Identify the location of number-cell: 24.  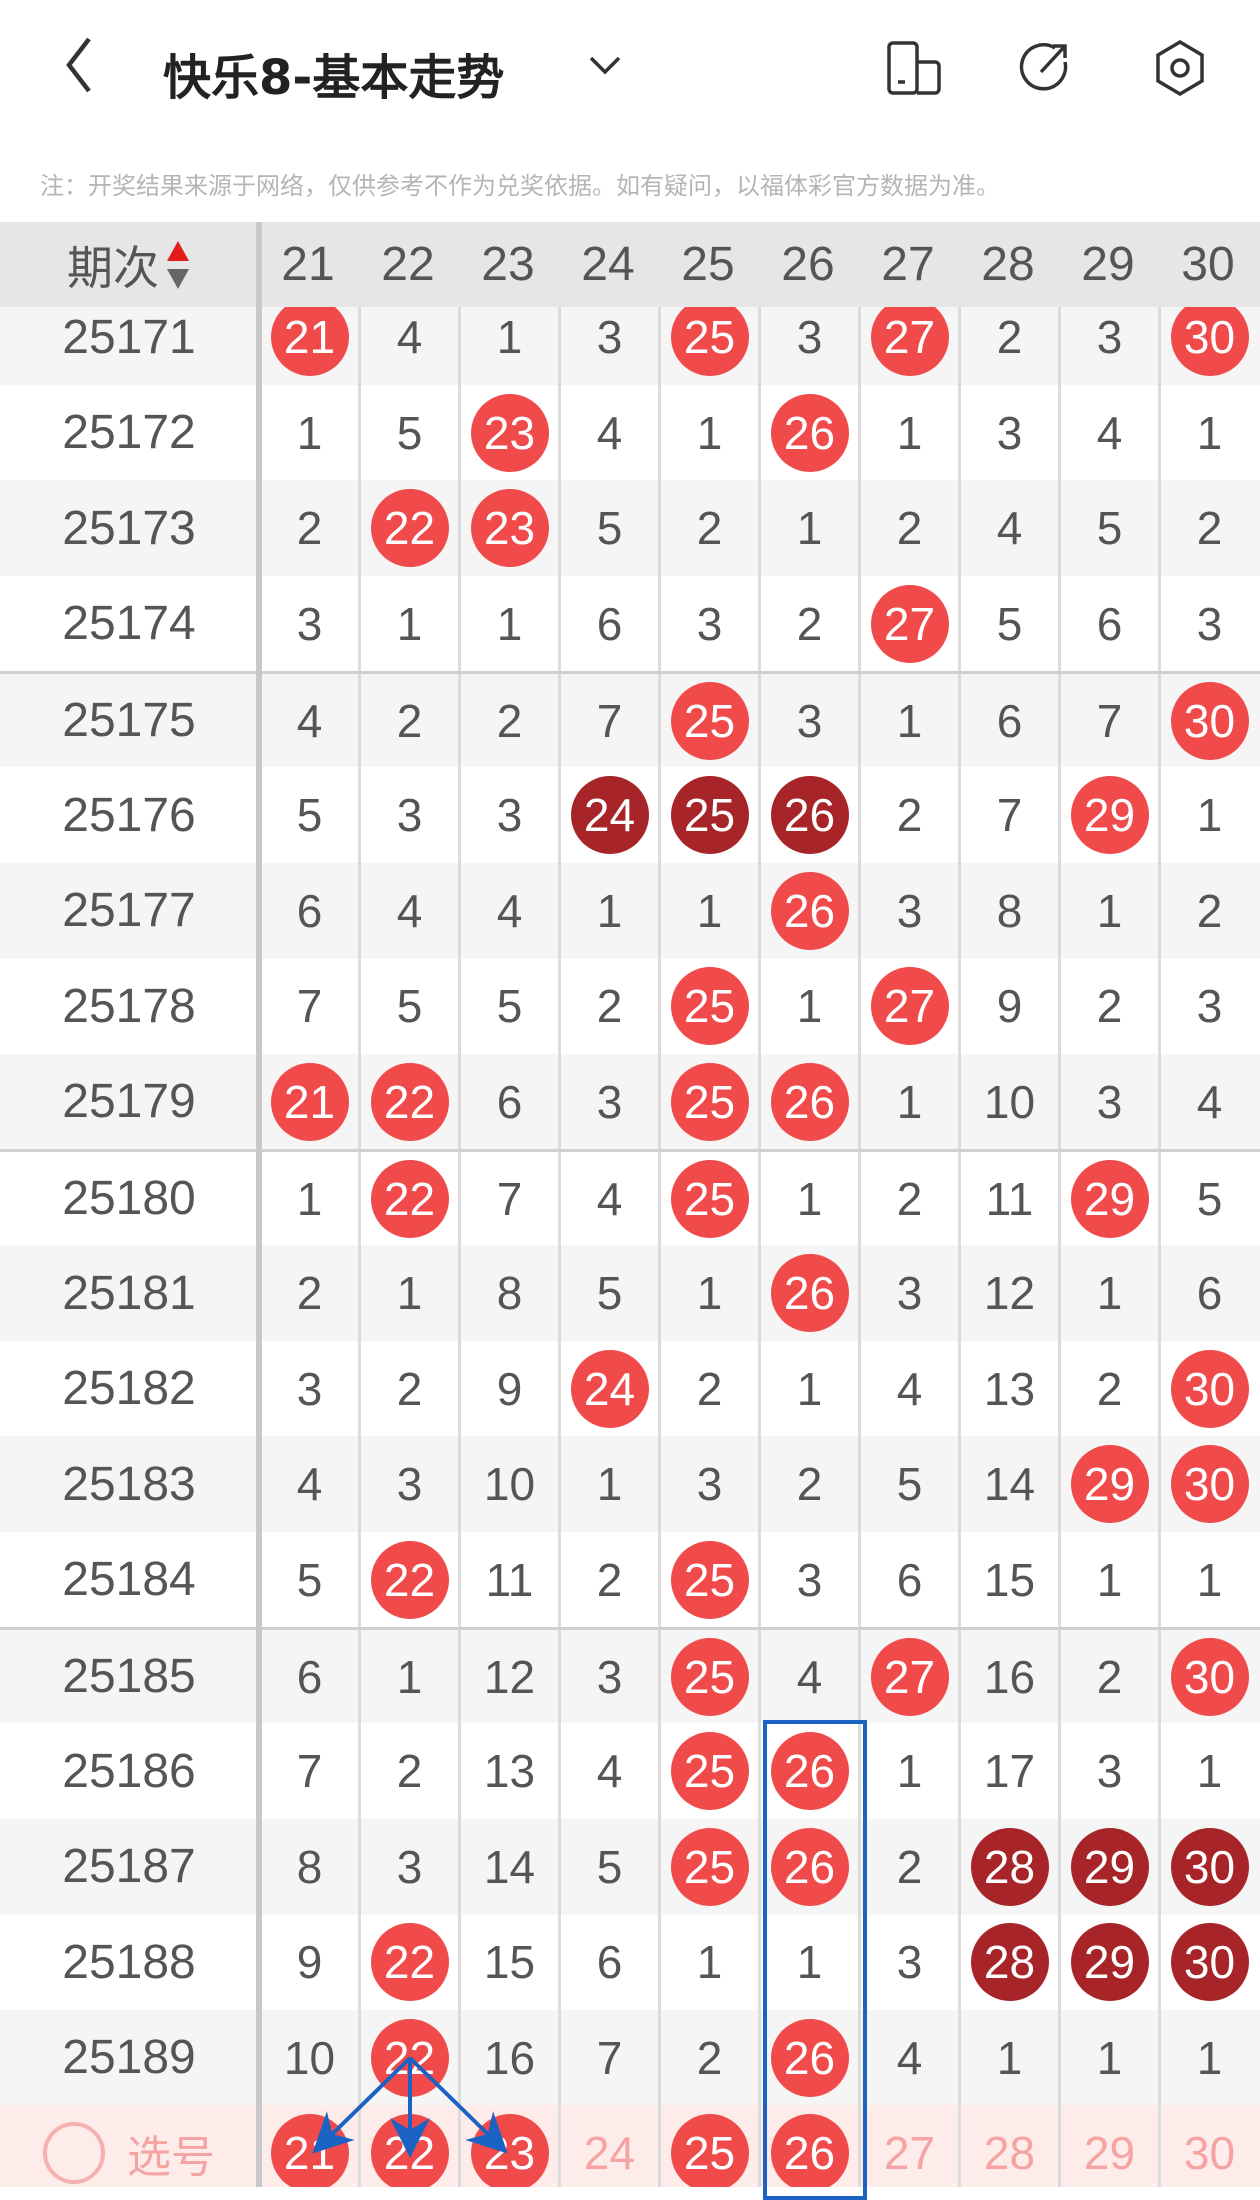
(608, 1388).